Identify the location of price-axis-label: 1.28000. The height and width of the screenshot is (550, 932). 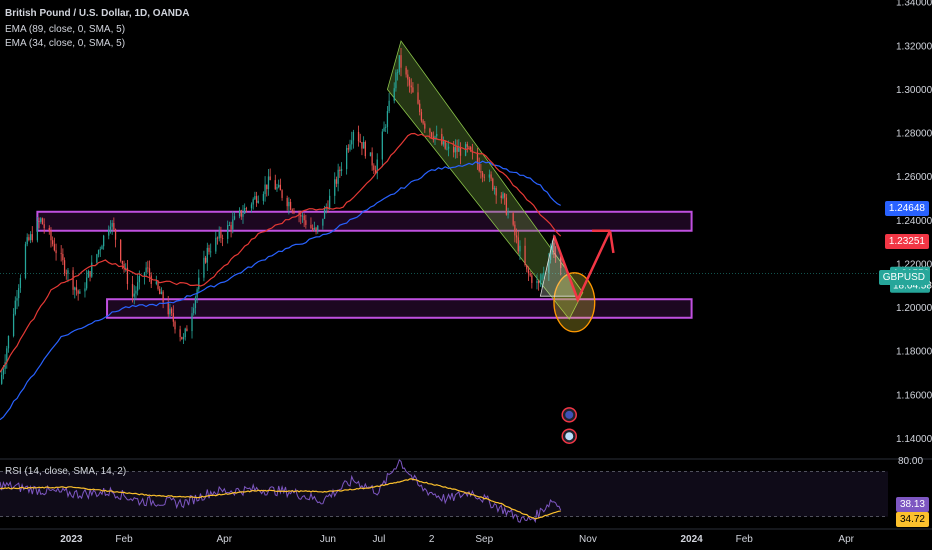
(914, 134).